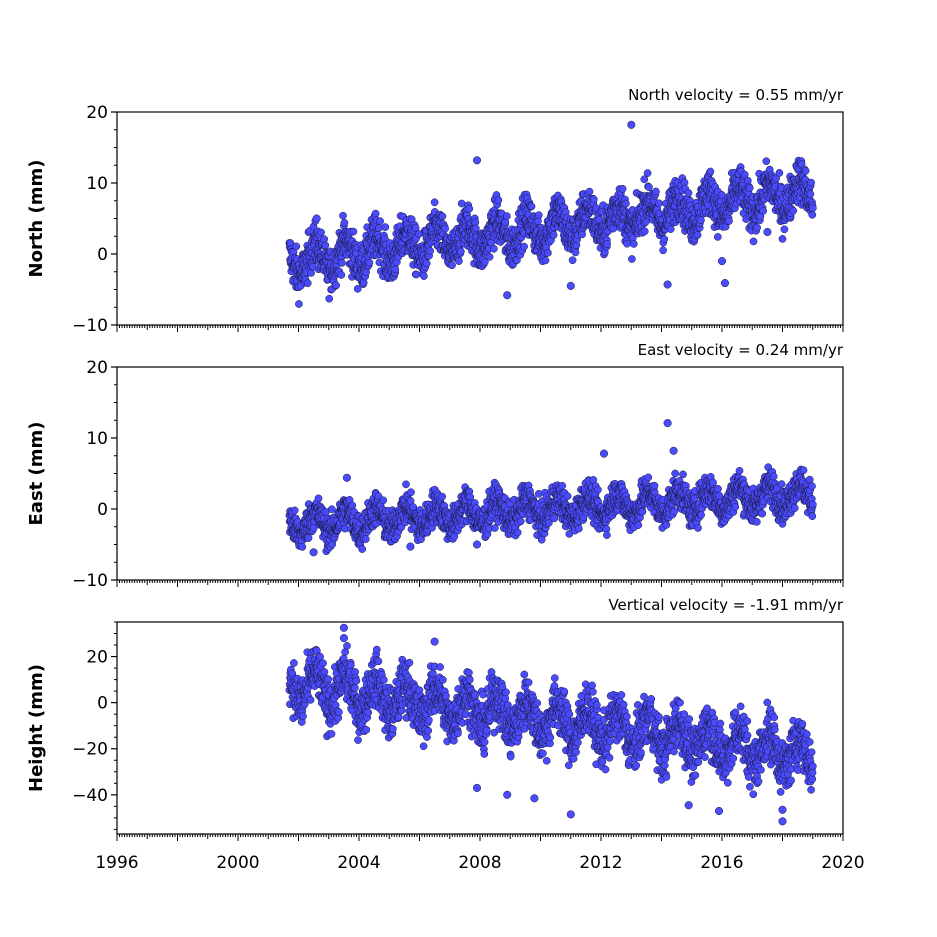 This screenshot has height=937, width=937. Describe the element at coordinates (94, 474) in the screenshot. I see `y-axis: −10 0 10 20` at that location.